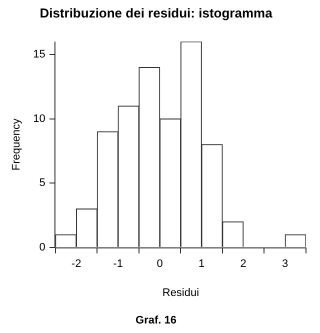  Describe the element at coordinates (42, 183) in the screenshot. I see `y-tick-label: 5` at that location.